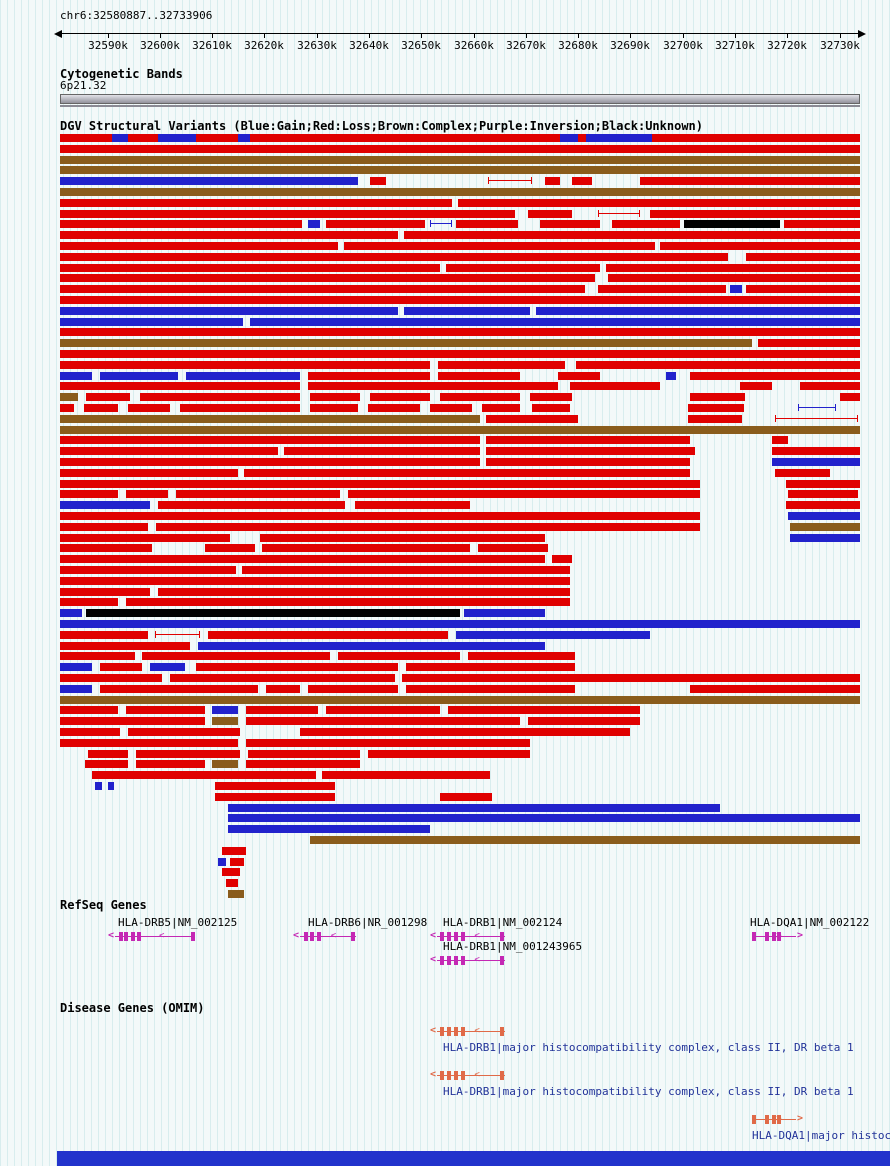 The width and height of the screenshot is (890, 1166). What do you see at coordinates (777, 935) in the screenshot?
I see `gene-model: > >` at bounding box center [777, 935].